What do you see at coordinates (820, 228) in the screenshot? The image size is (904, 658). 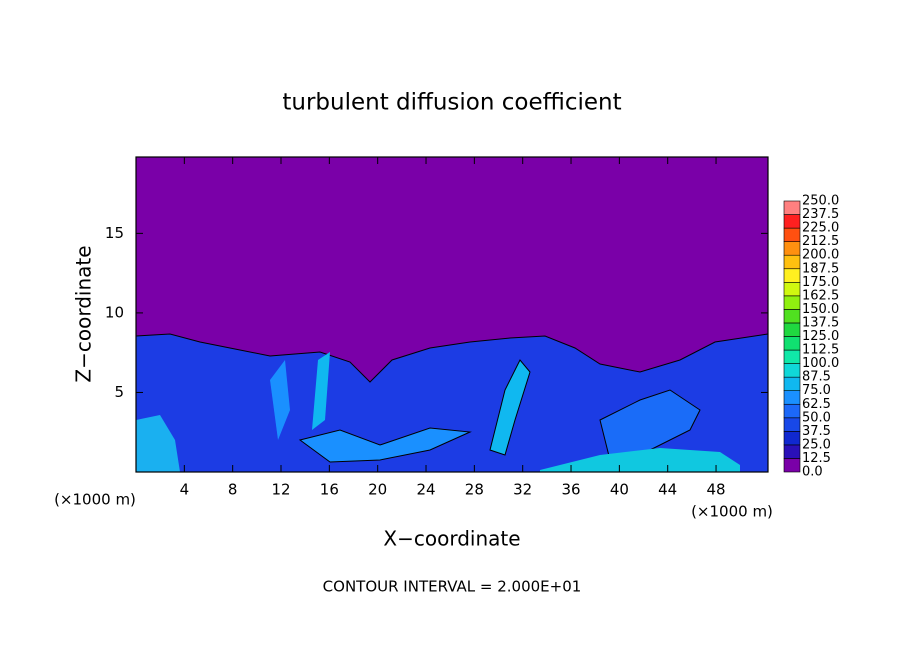 I see `colorbar-label: 225.0` at bounding box center [820, 228].